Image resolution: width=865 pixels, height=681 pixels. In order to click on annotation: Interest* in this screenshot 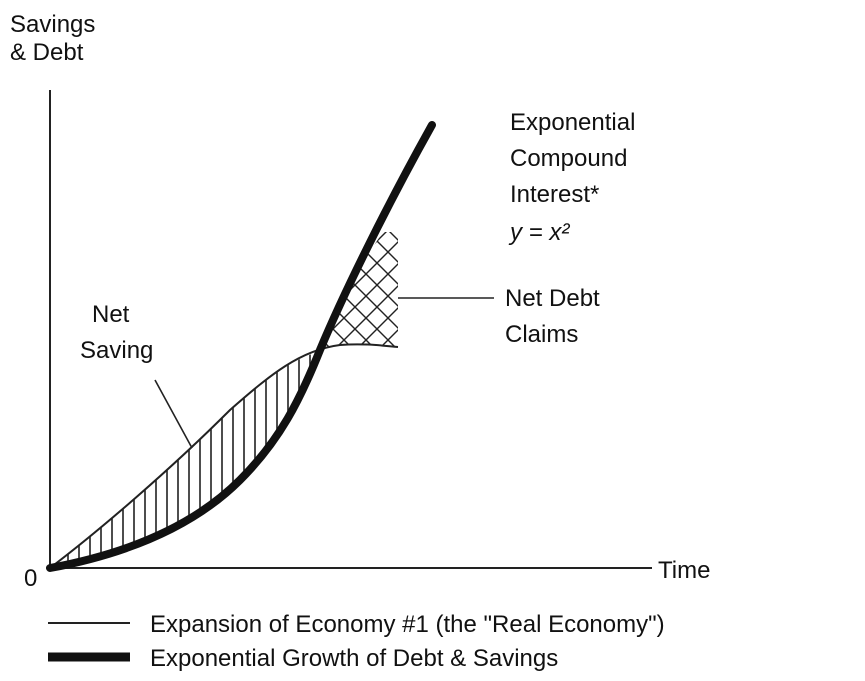, I will do `click(554, 194)`.